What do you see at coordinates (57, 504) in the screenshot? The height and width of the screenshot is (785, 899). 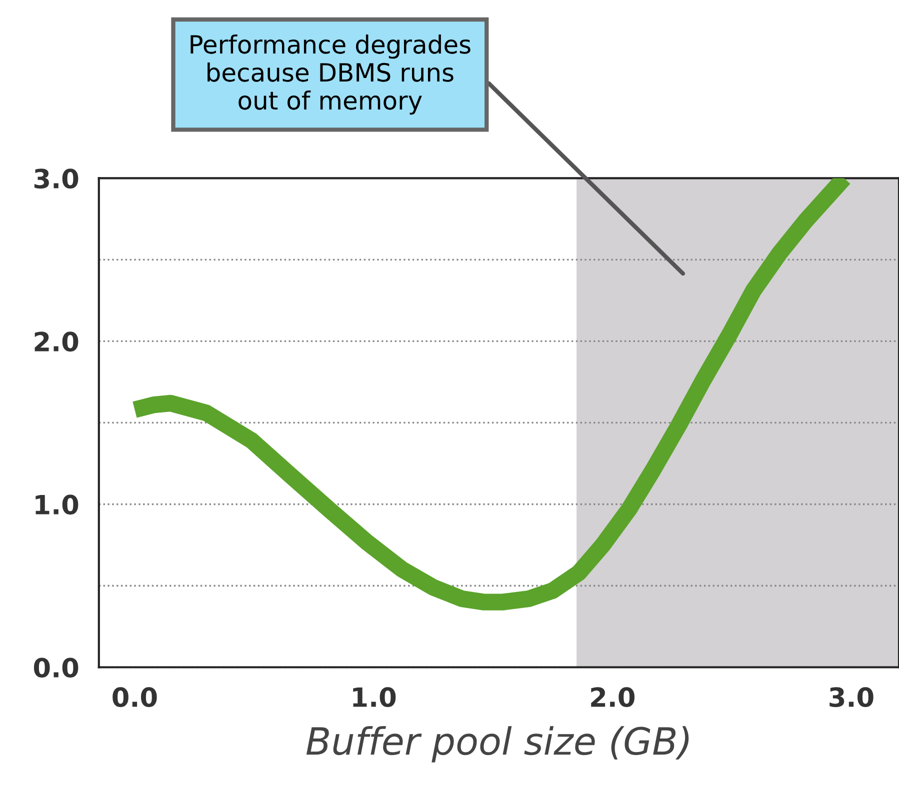 I see `y-tick-label: 1.0` at bounding box center [57, 504].